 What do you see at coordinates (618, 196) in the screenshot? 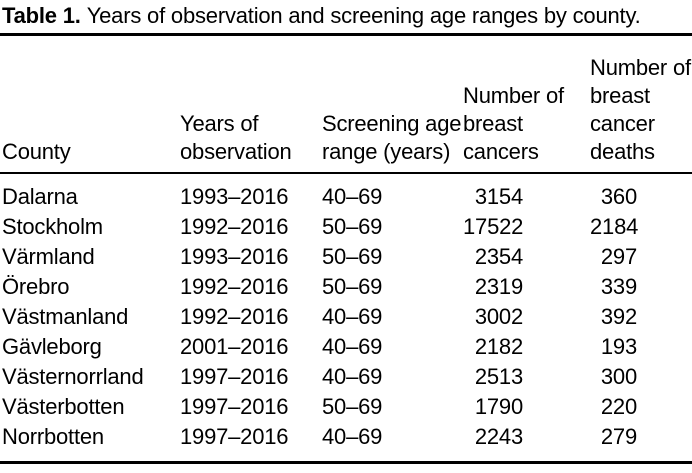
I see `cell-deaths: 360` at bounding box center [618, 196].